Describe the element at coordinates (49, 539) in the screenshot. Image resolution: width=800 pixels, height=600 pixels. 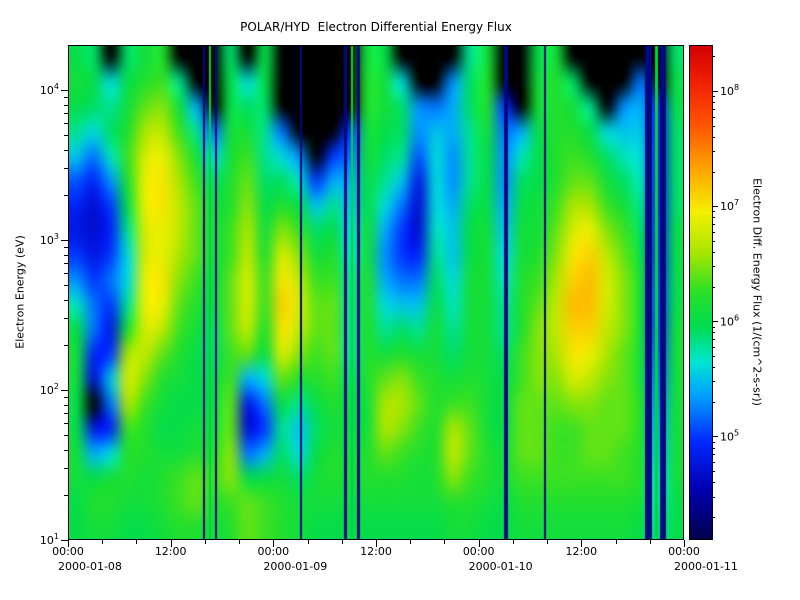
I see `log-tick-label: 10¹` at that location.